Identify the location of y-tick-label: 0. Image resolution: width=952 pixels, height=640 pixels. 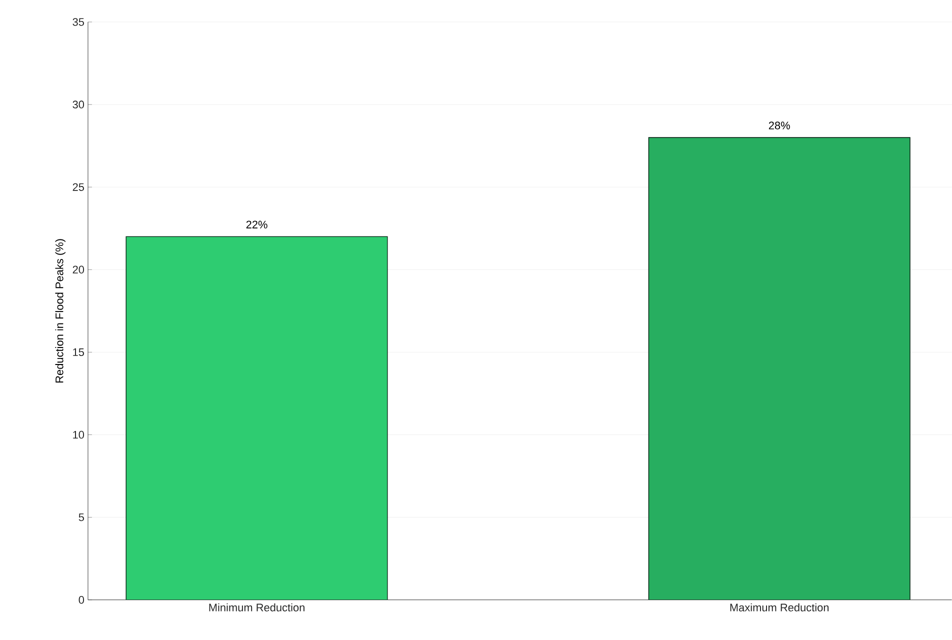
(81, 600).